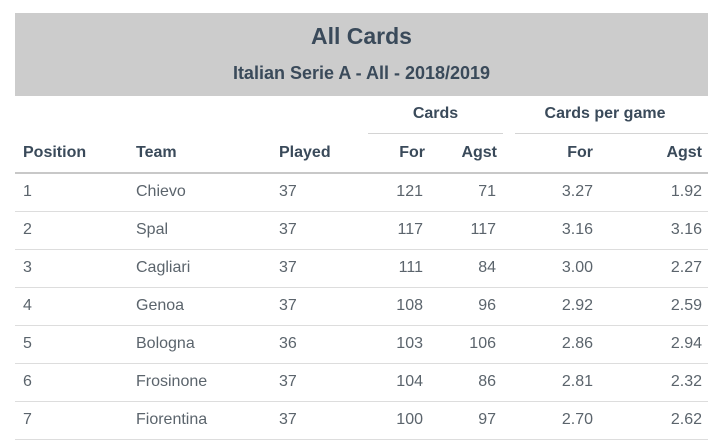  I want to click on cell-position: 1, so click(27, 191).